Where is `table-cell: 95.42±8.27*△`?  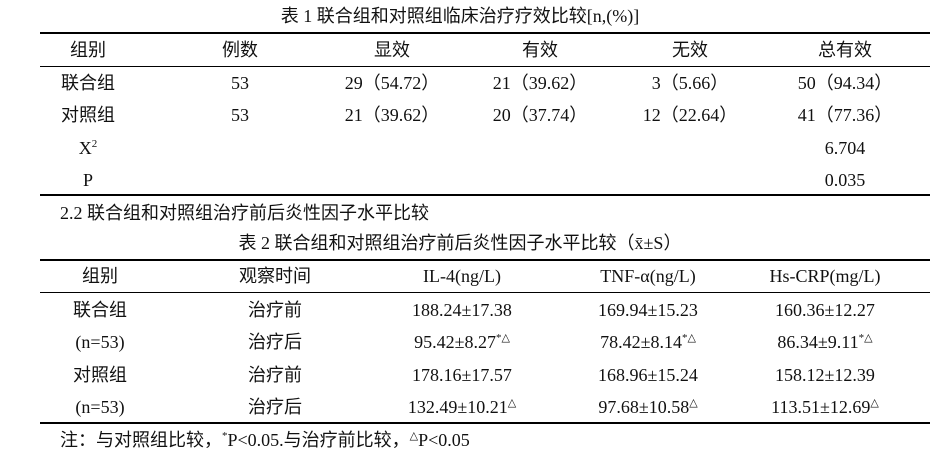 table-cell: 95.42±8.27*△ is located at coordinates (462, 342).